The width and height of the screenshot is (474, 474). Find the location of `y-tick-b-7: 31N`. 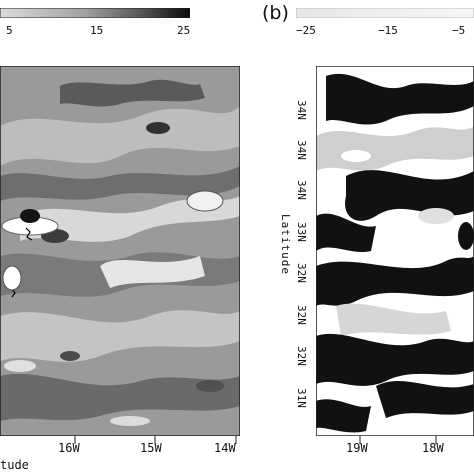

y-tick-b-7: 31N is located at coordinates (301, 398).